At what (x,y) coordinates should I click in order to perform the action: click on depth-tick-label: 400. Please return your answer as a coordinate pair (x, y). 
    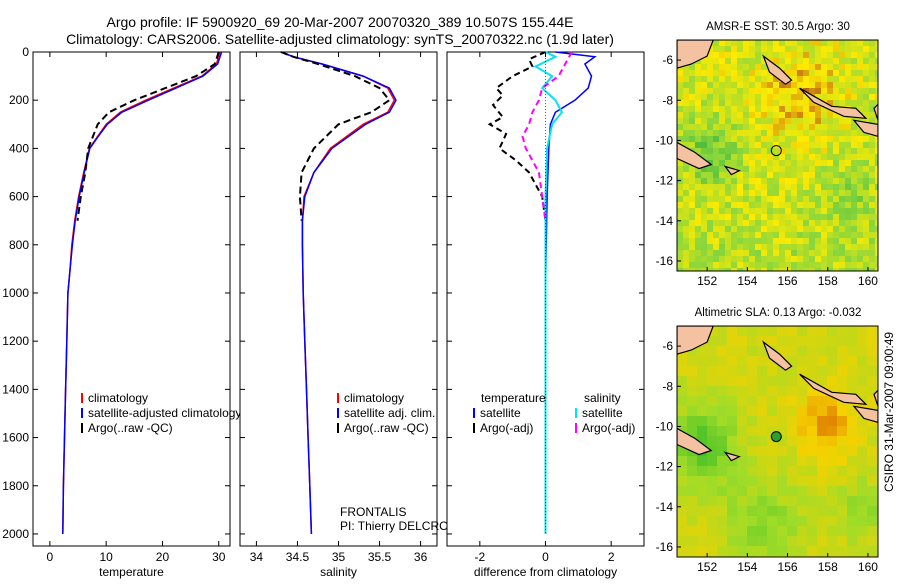
    Looking at the image, I should click on (19, 148).